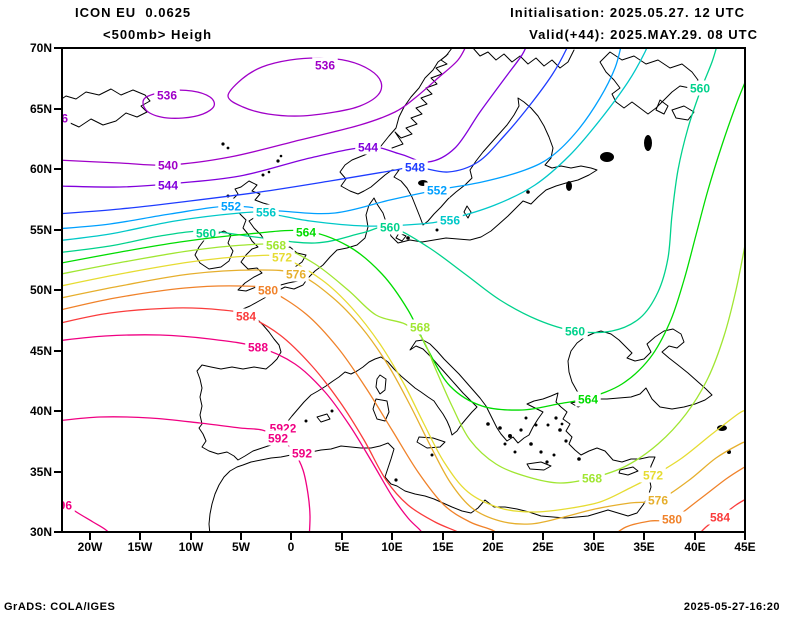 This screenshot has width=800, height=618. Describe the element at coordinates (291, 547) in the screenshot. I see `x-tick-label: 0` at that location.